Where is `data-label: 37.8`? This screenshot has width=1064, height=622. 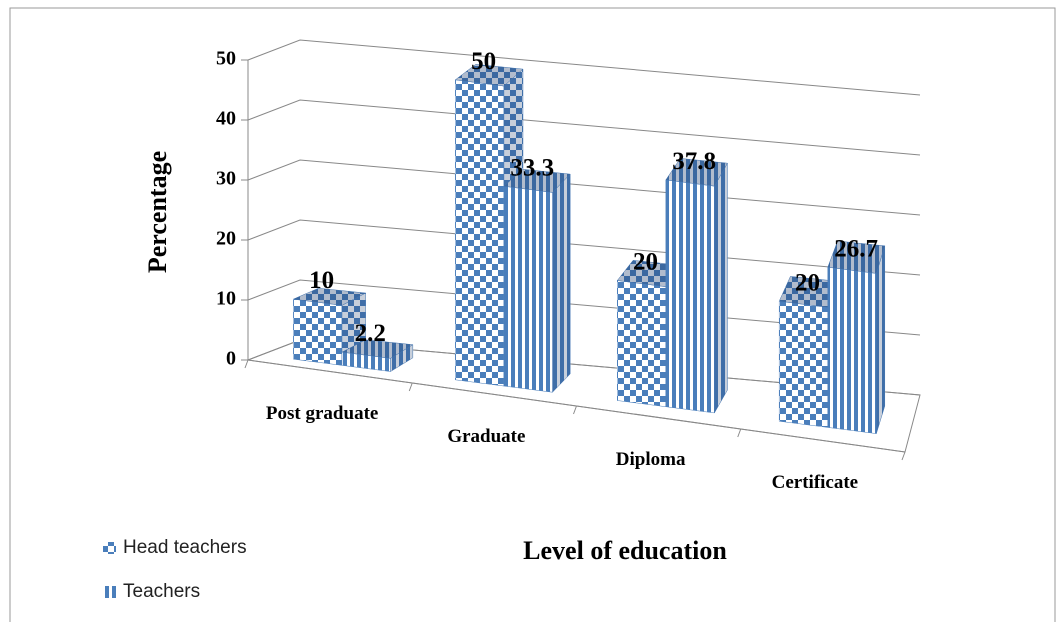 data-label: 37.8 is located at coordinates (694, 161).